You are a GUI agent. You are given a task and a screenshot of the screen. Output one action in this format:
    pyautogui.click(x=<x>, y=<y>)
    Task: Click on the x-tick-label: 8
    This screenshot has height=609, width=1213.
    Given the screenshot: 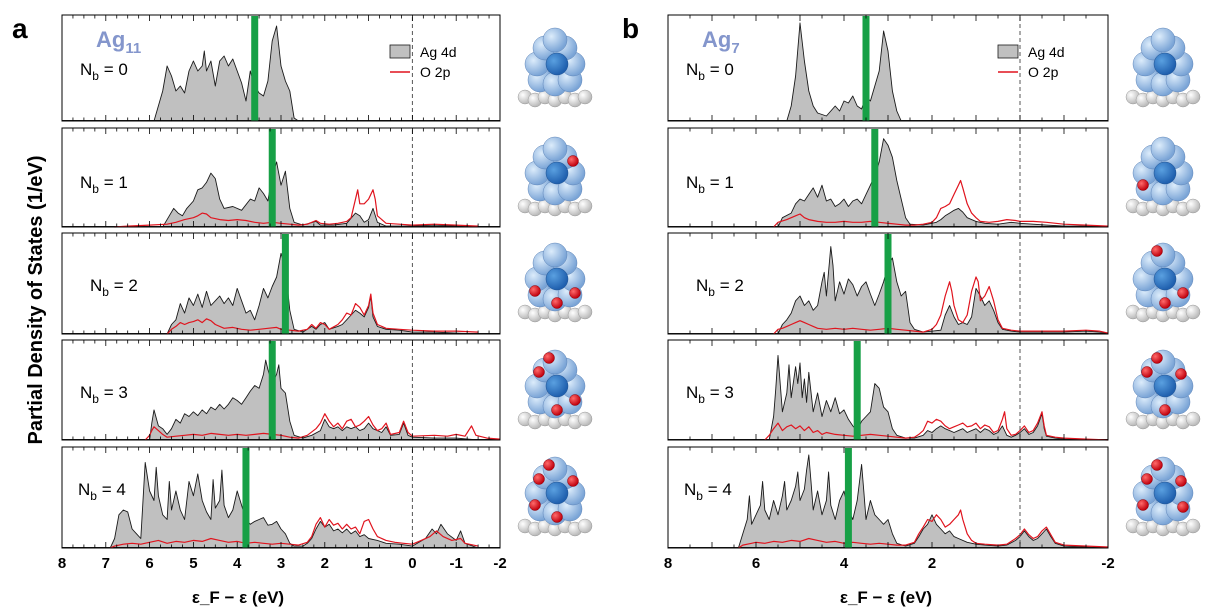 What is the action you would take?
    pyautogui.click(x=668, y=563)
    